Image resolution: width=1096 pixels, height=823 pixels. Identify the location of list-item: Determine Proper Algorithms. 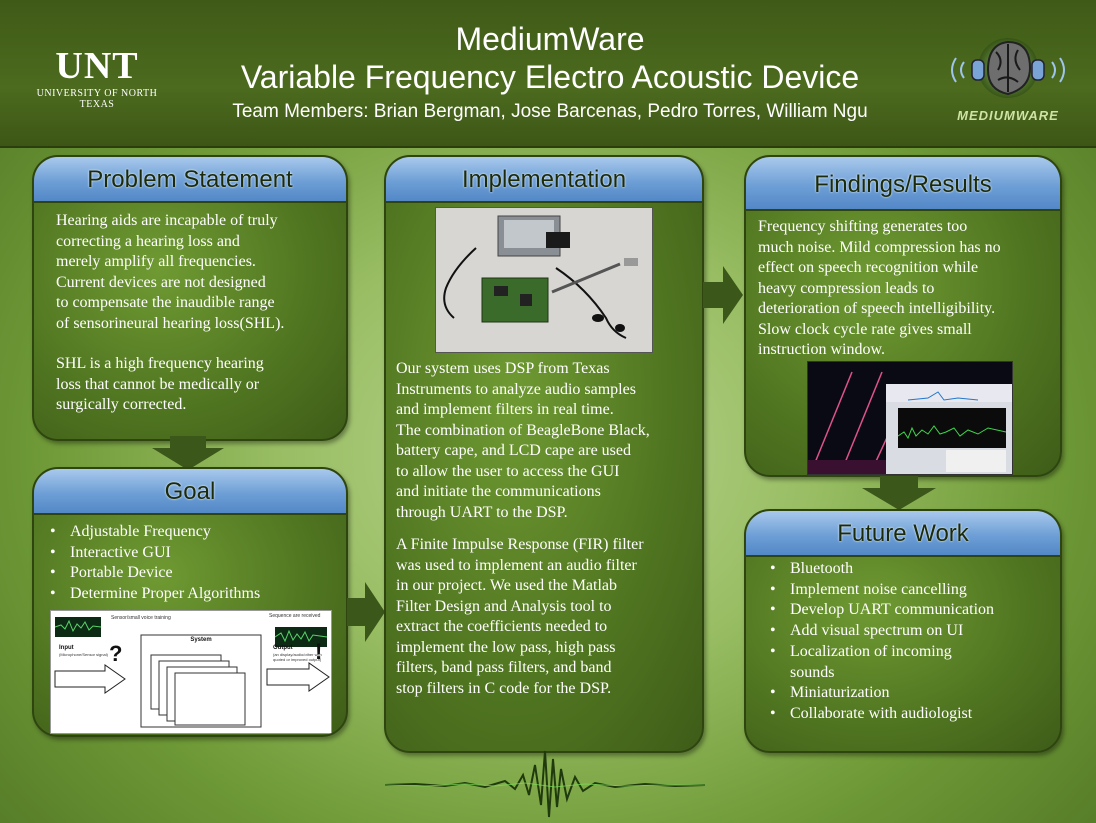
(193, 594).